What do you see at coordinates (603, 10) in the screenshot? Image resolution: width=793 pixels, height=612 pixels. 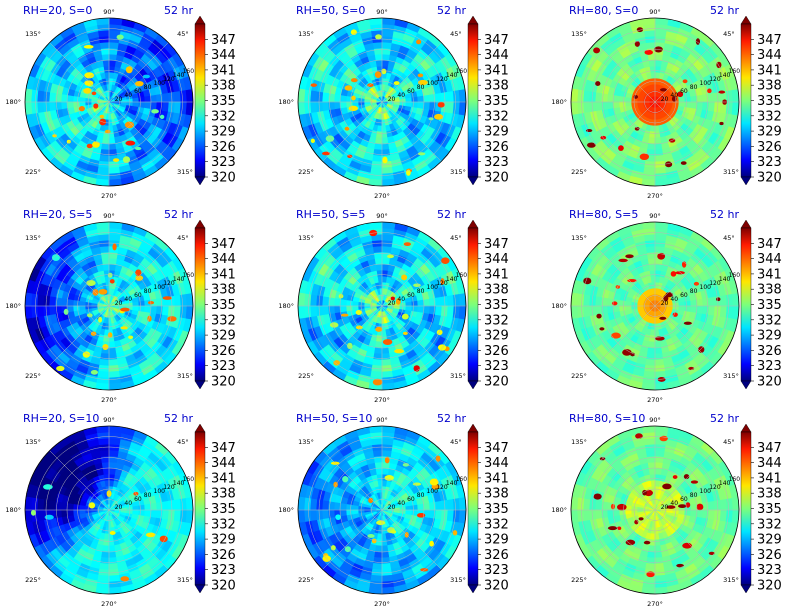 I see `panel-title: RH=80, S=0` at bounding box center [603, 10].